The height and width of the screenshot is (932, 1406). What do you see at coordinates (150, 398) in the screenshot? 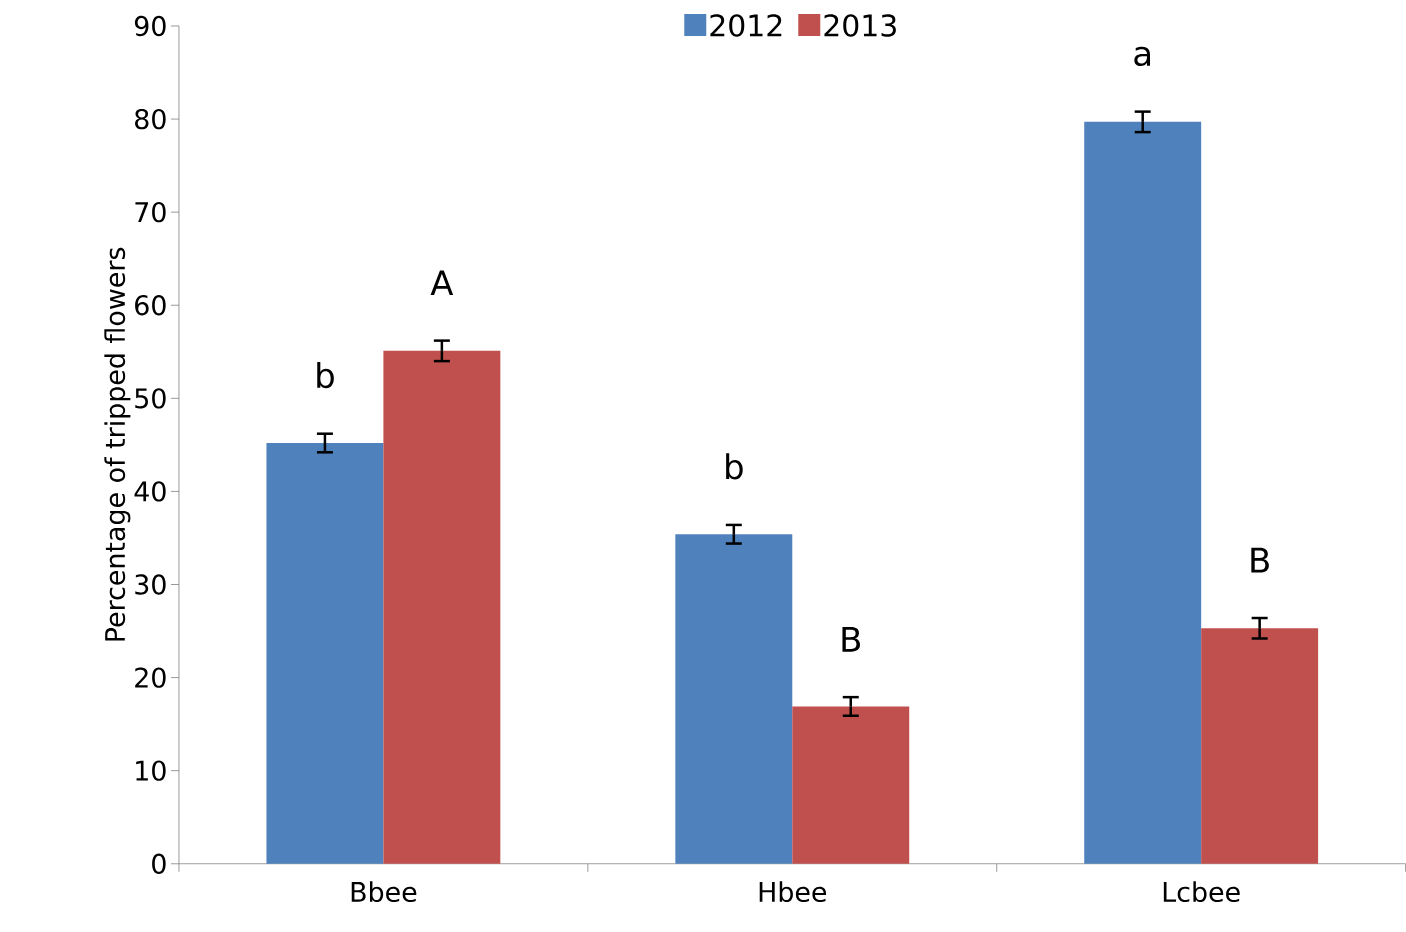
I see `y-tick-label: 50` at bounding box center [150, 398].